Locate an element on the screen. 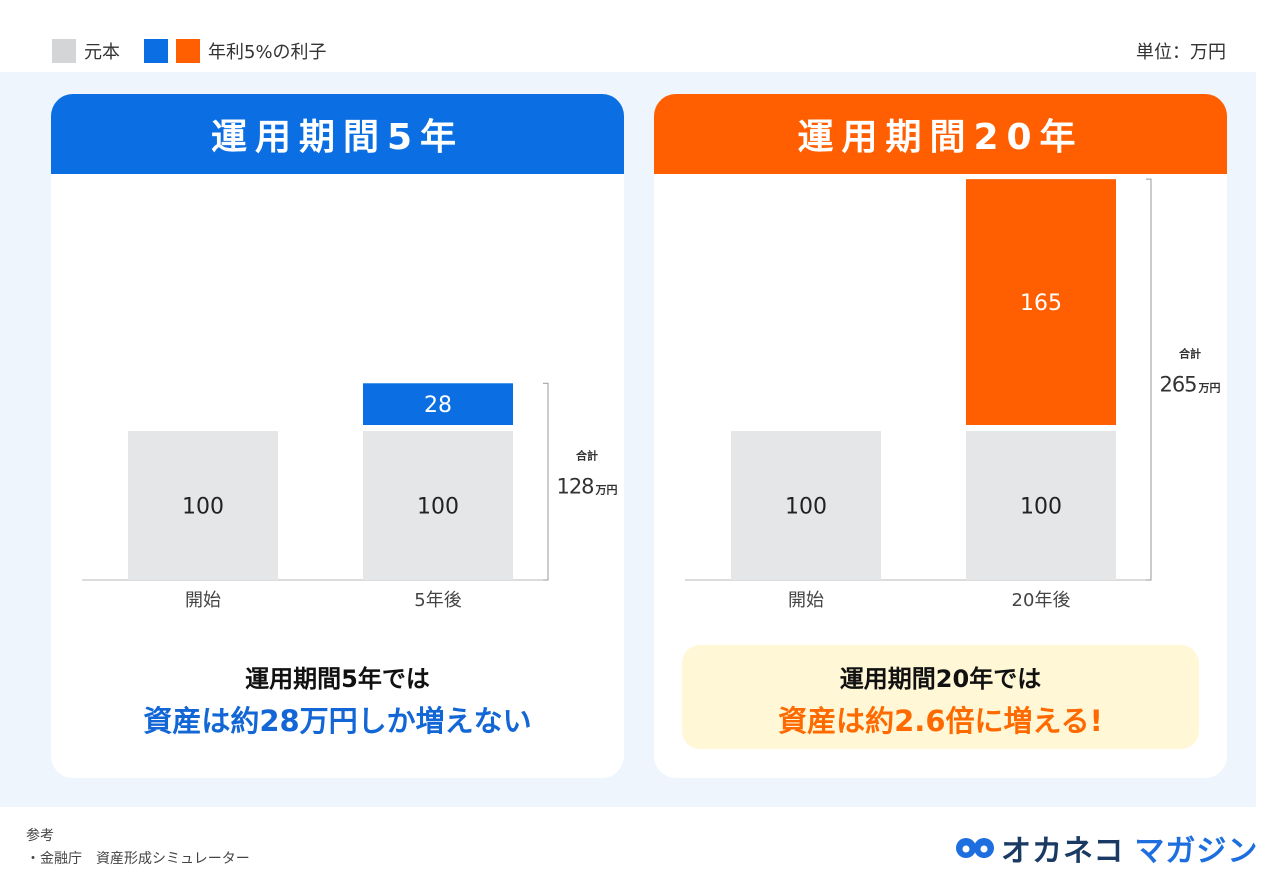 This screenshot has height=887, width=1280. legend-interest-swatch-blue is located at coordinates (156, 51).